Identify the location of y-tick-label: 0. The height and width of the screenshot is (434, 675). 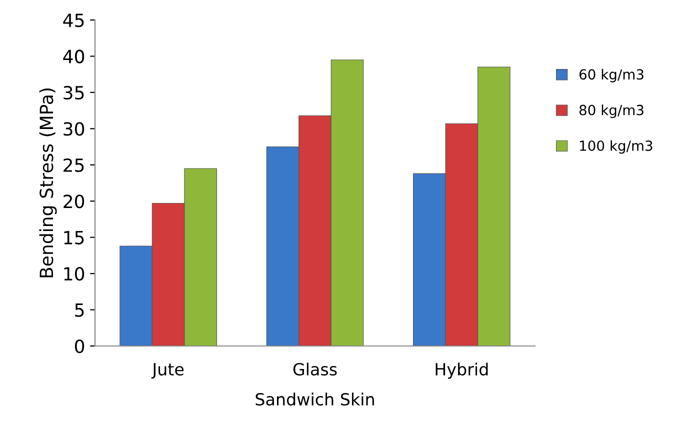
(79, 346).